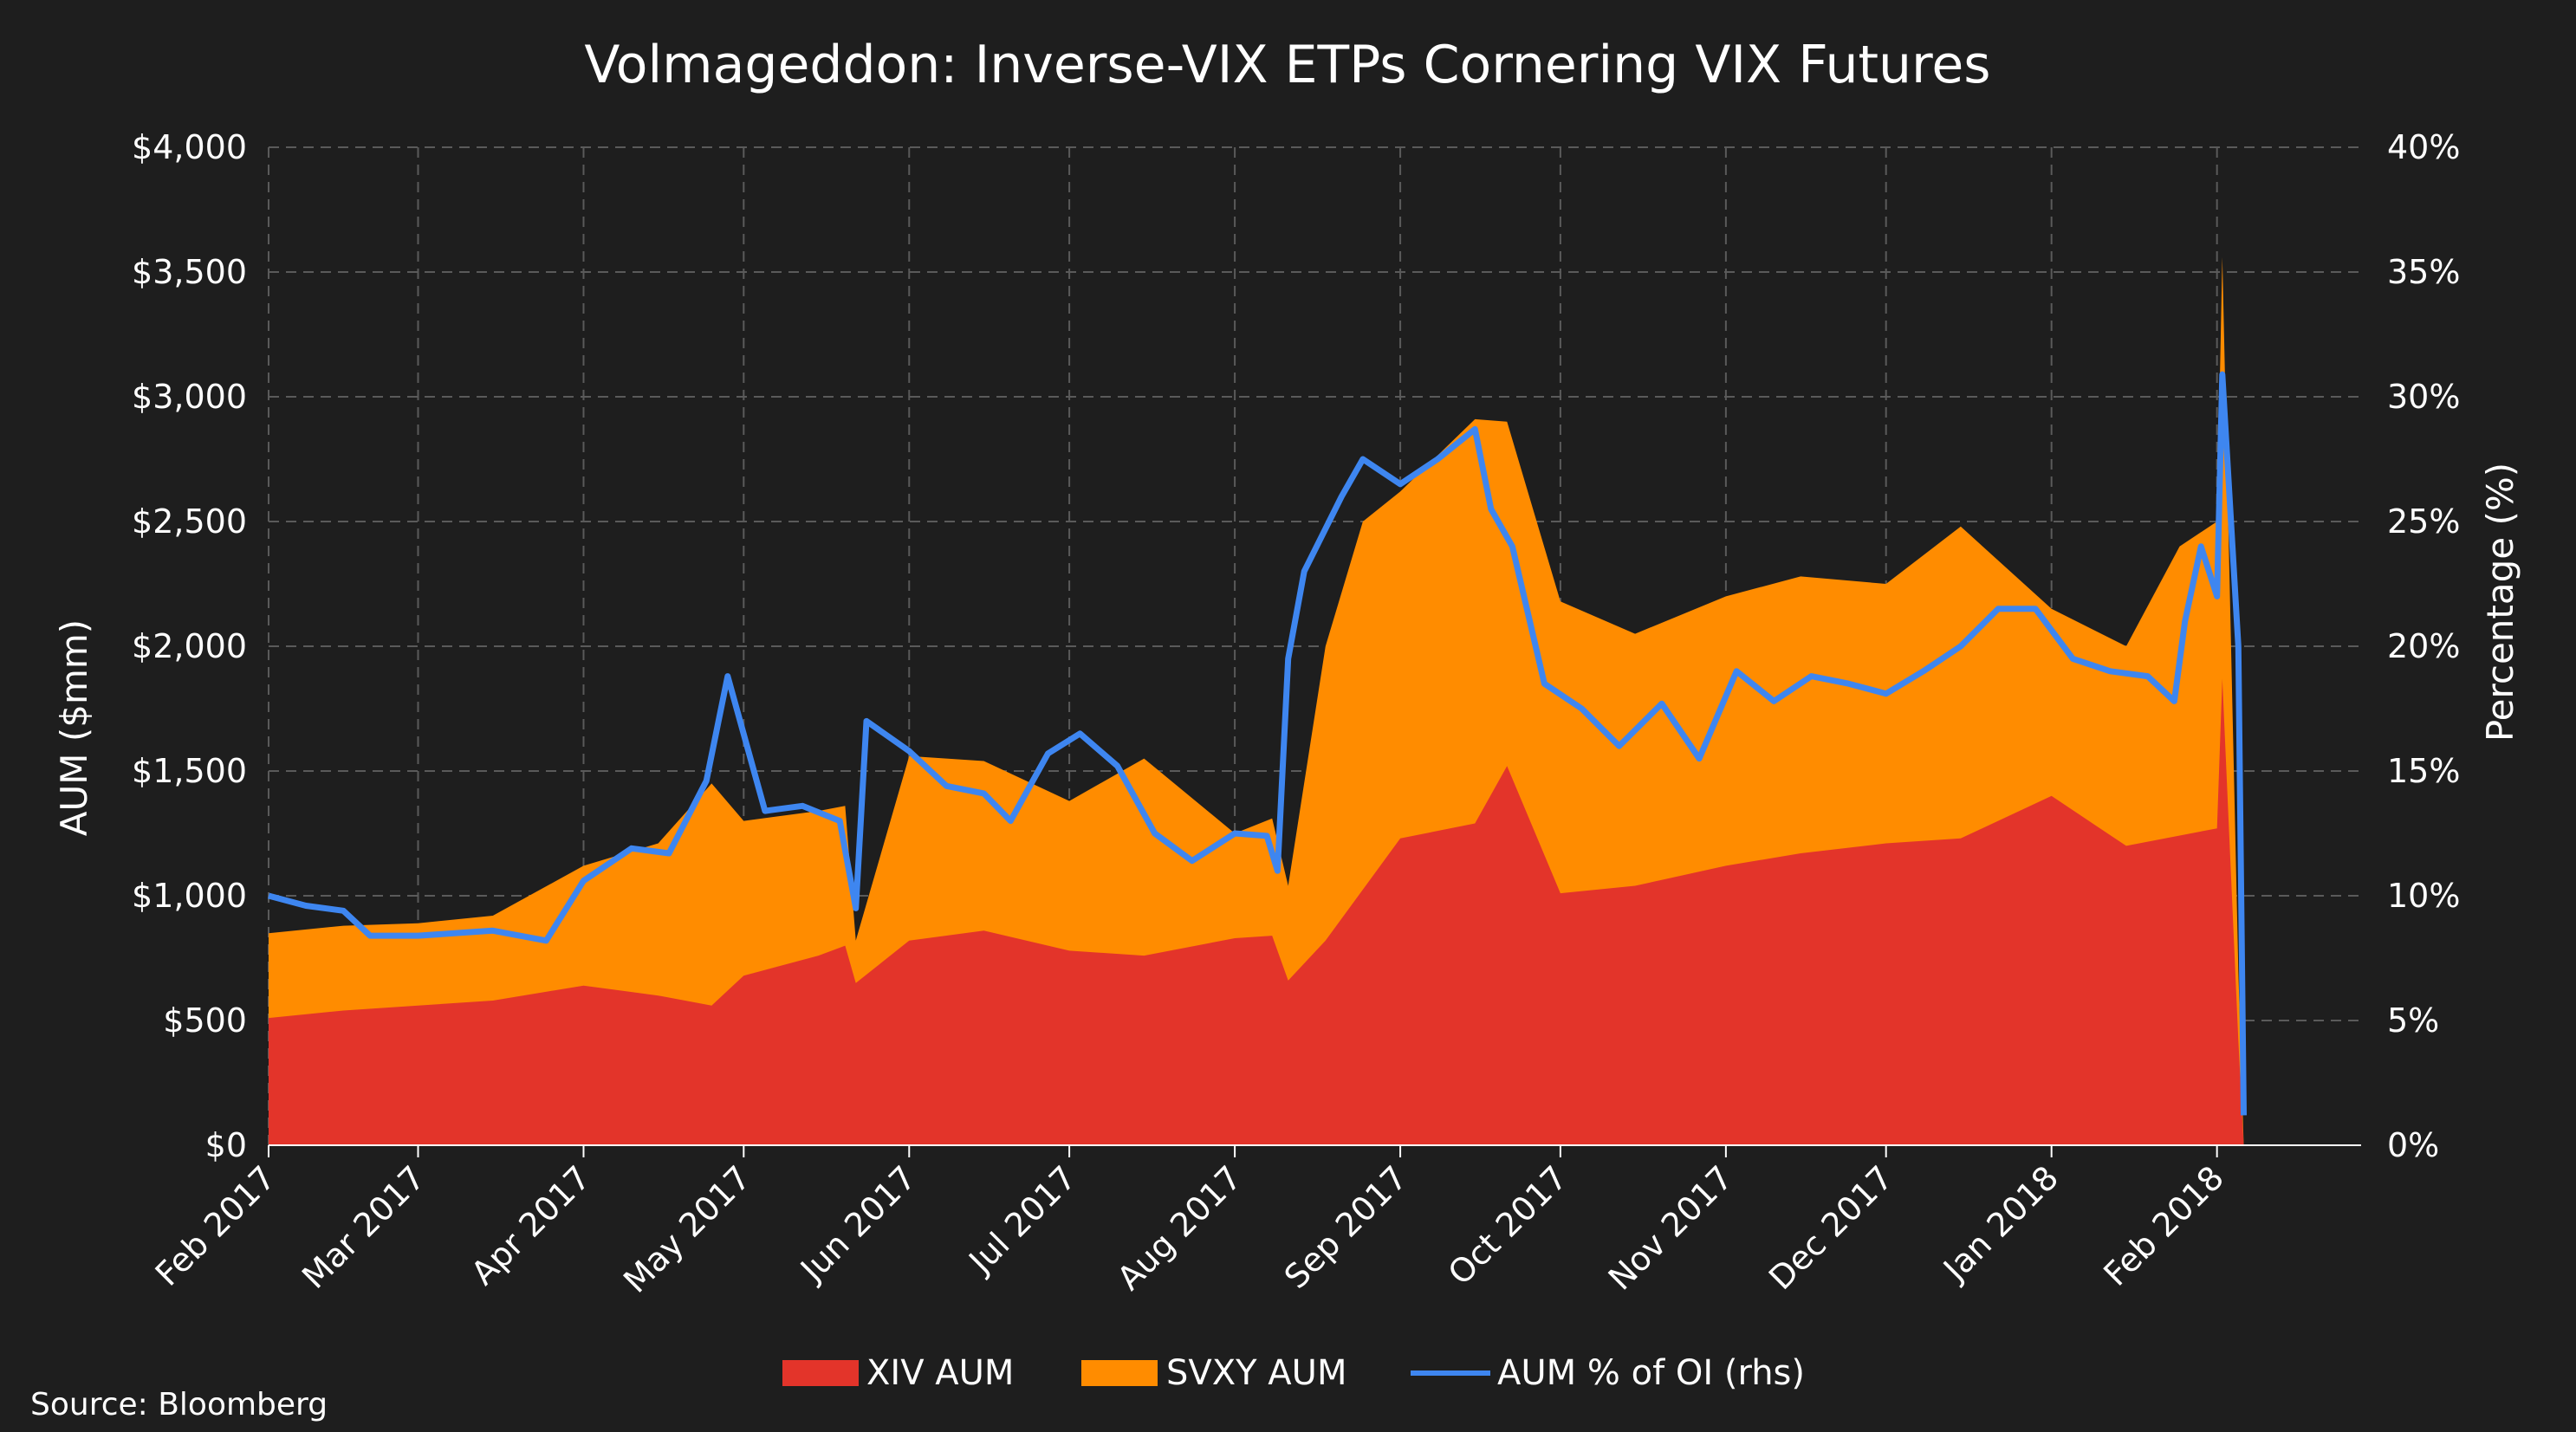  What do you see at coordinates (1120, 1373) in the screenshot?
I see `legend-swatch-svxy-aum` at bounding box center [1120, 1373].